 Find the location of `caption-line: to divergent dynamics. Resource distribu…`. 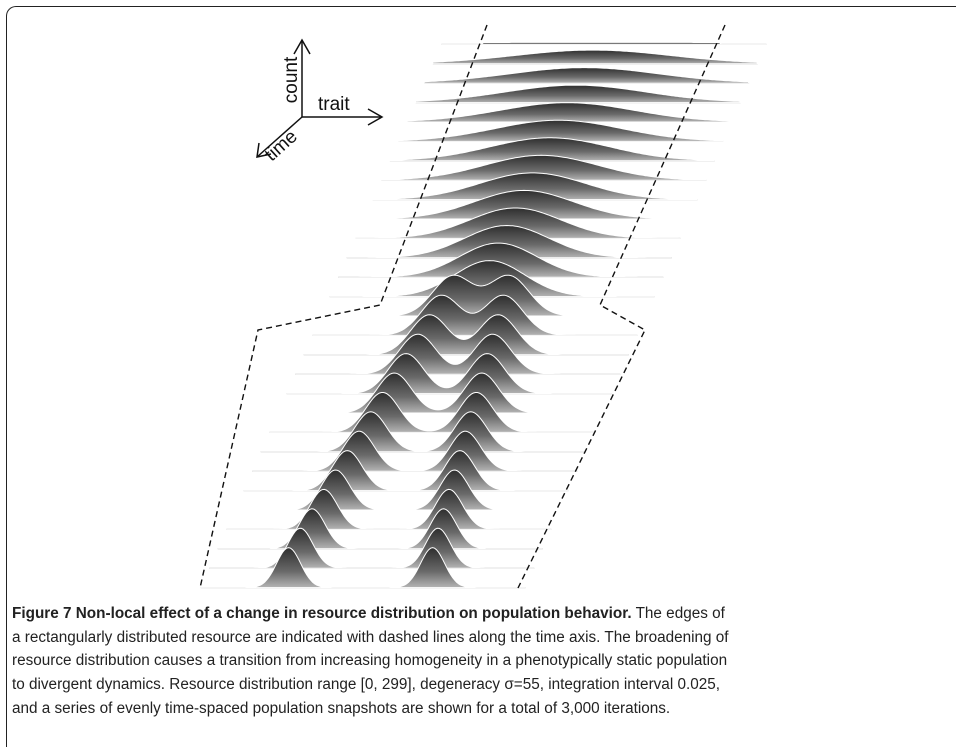

caption-line: to divergent dynamics. Resource distribu… is located at coordinates (366, 685).